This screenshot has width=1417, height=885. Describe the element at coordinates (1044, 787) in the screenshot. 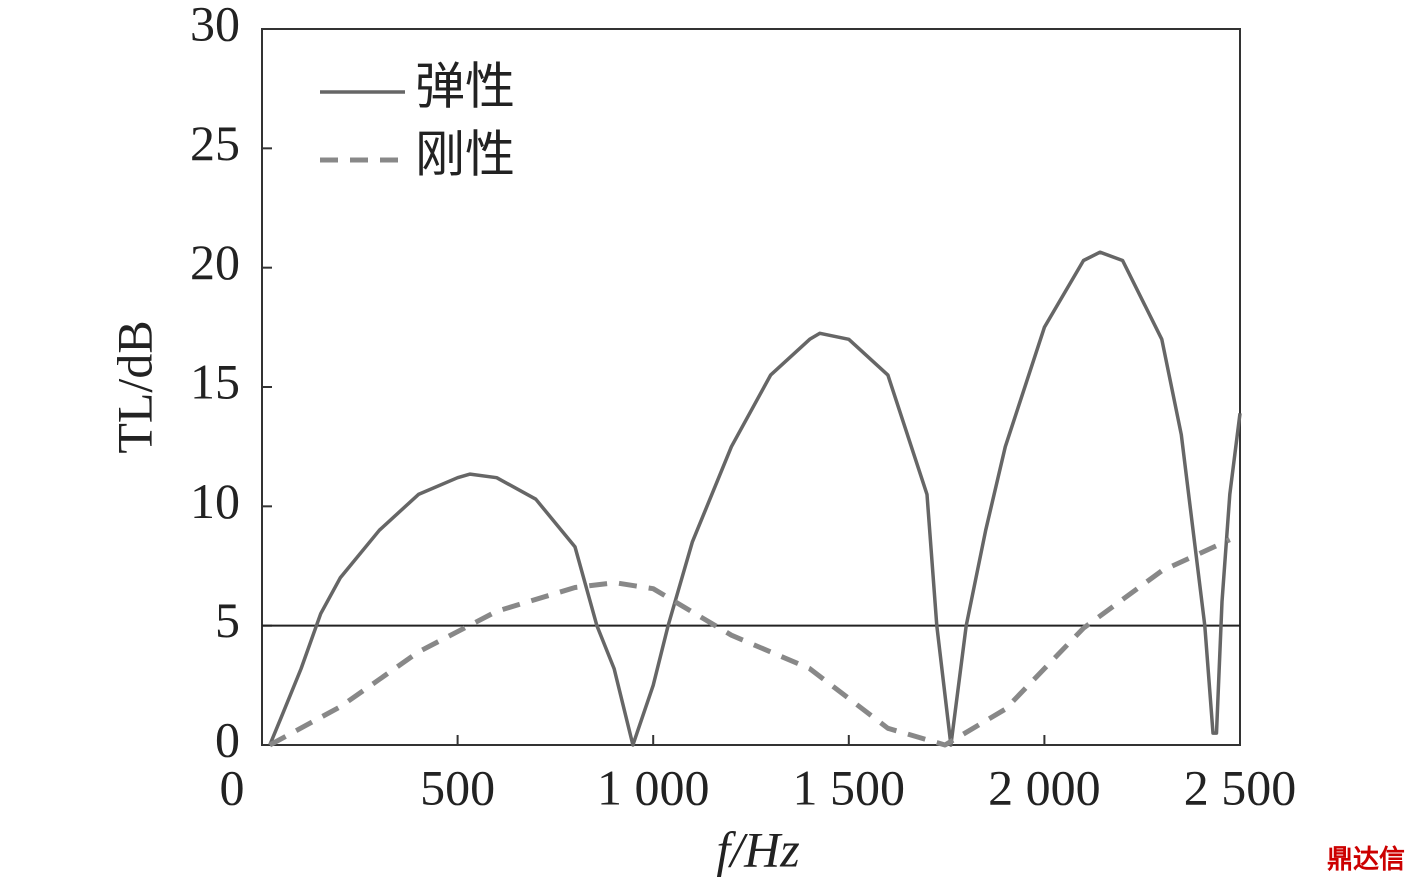

I see `x-tick-label: 2 000` at that location.